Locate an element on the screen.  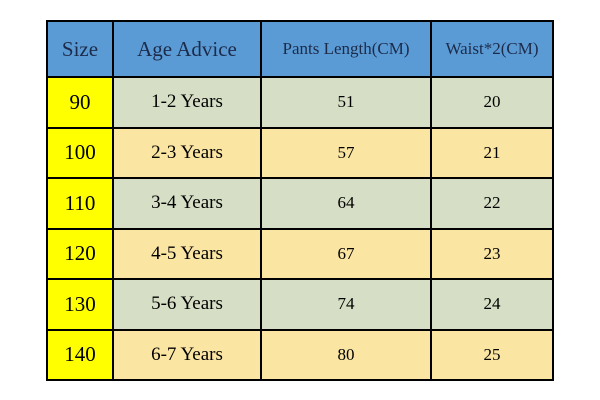
pants-cell: 64 is located at coordinates (346, 203).